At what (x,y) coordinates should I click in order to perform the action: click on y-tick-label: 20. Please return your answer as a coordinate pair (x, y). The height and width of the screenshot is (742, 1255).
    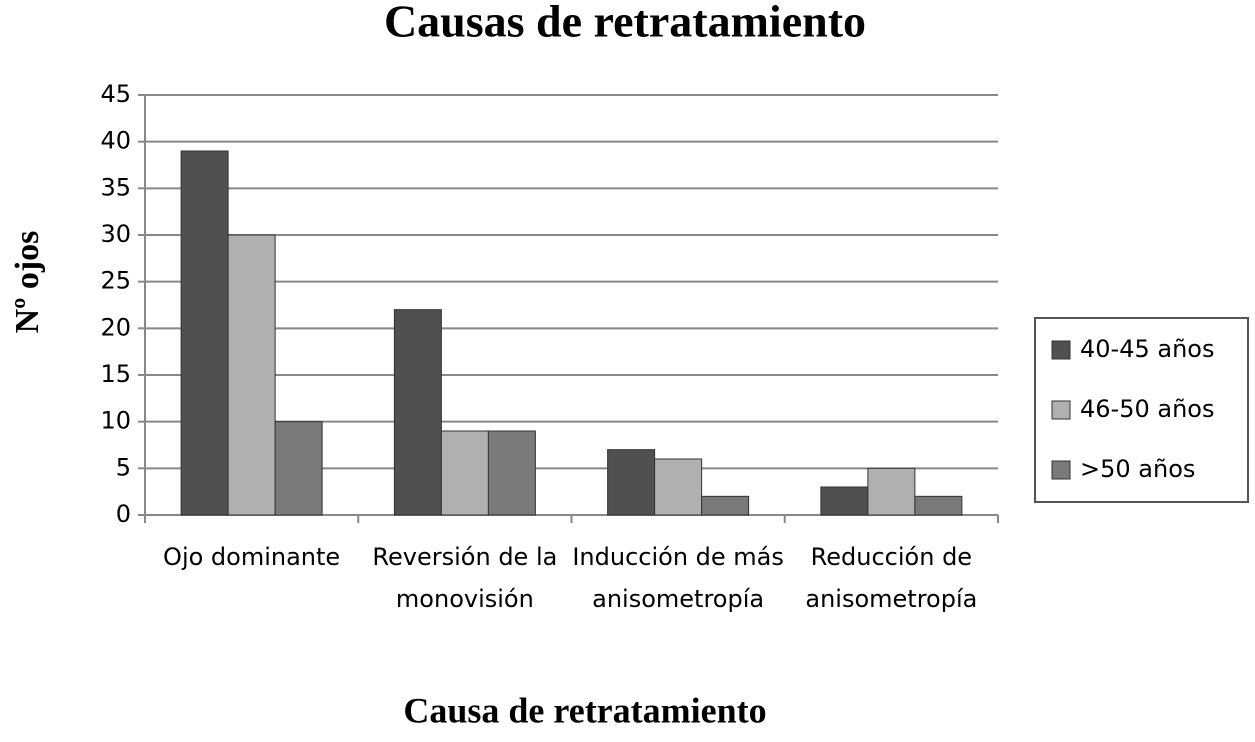
    Looking at the image, I should click on (115, 327).